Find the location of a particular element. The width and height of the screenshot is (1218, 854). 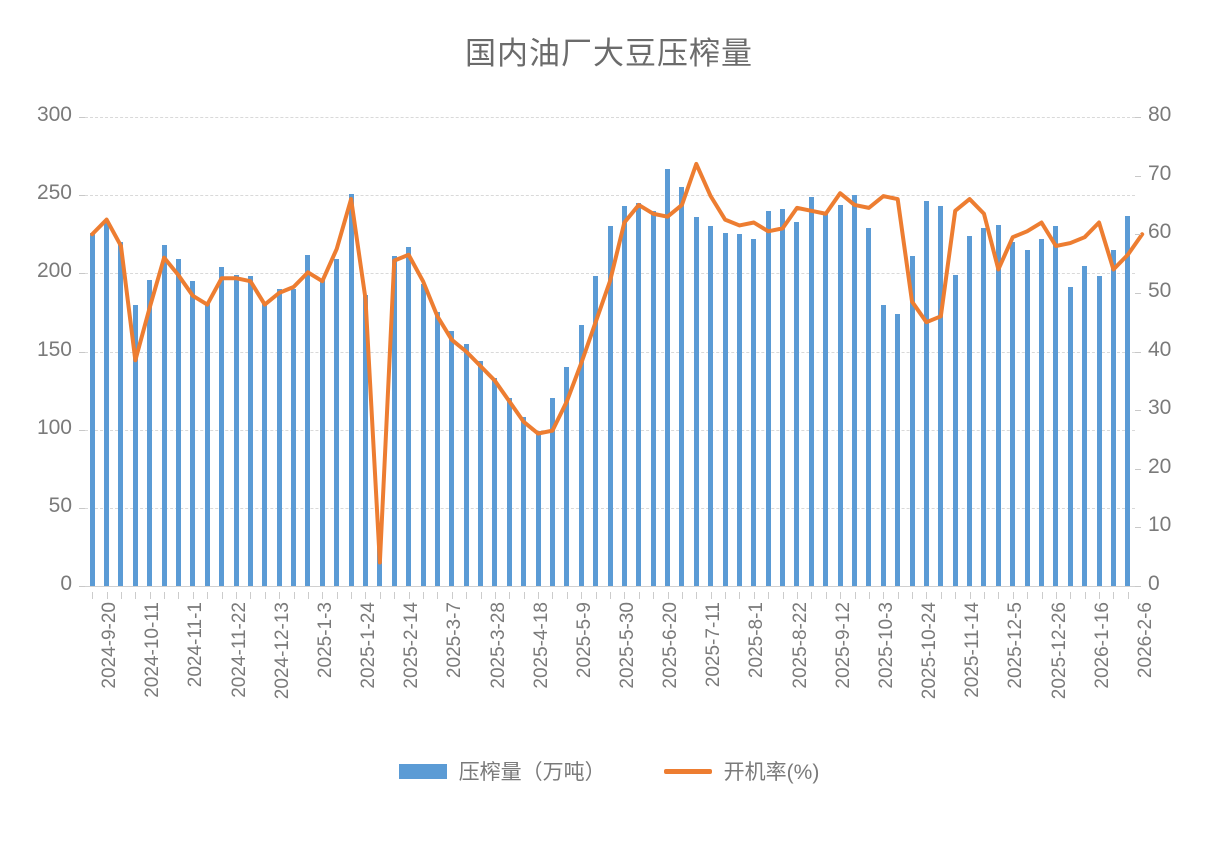

x-axis-tick-label: 2025-1-24 is located at coordinates (369, 645).